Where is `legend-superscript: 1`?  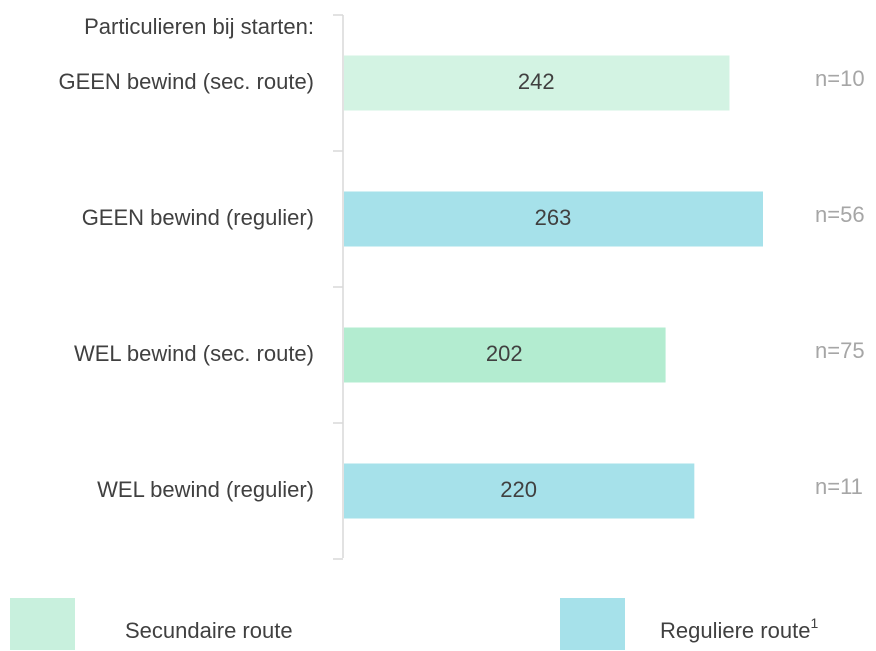 legend-superscript: 1 is located at coordinates (814, 623).